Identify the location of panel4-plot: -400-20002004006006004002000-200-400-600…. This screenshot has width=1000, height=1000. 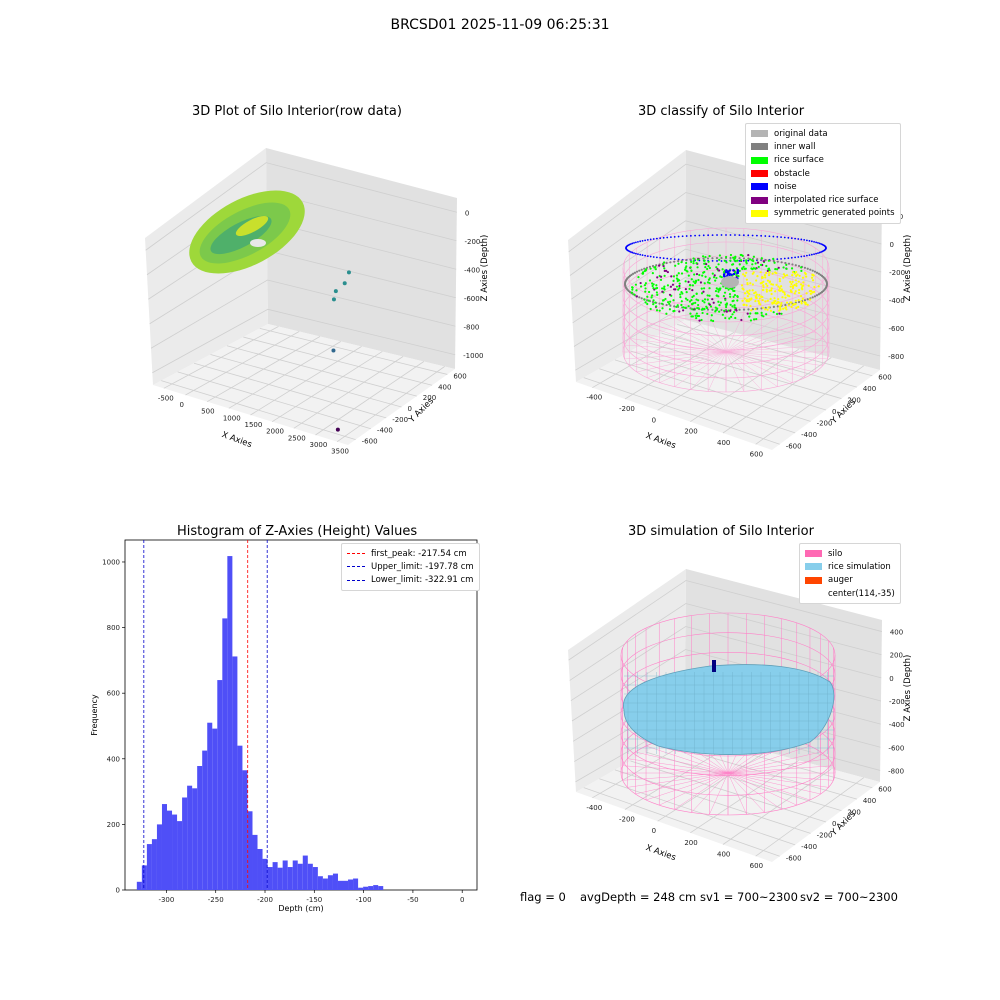
(740, 719).